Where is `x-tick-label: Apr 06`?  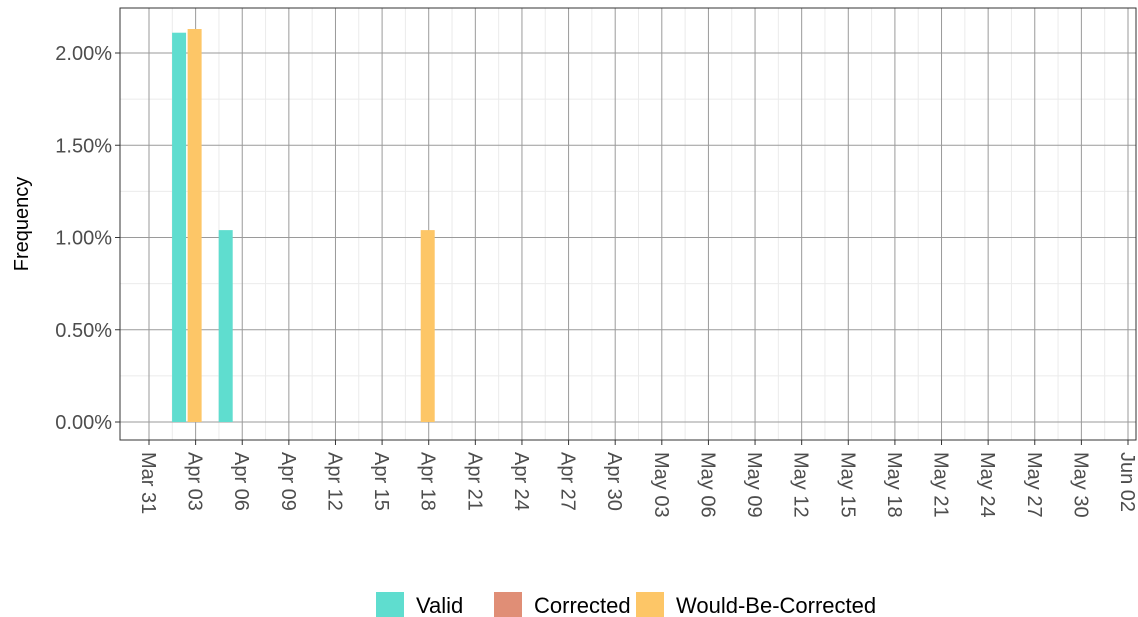
x-tick-label: Apr 06 is located at coordinates (241, 481).